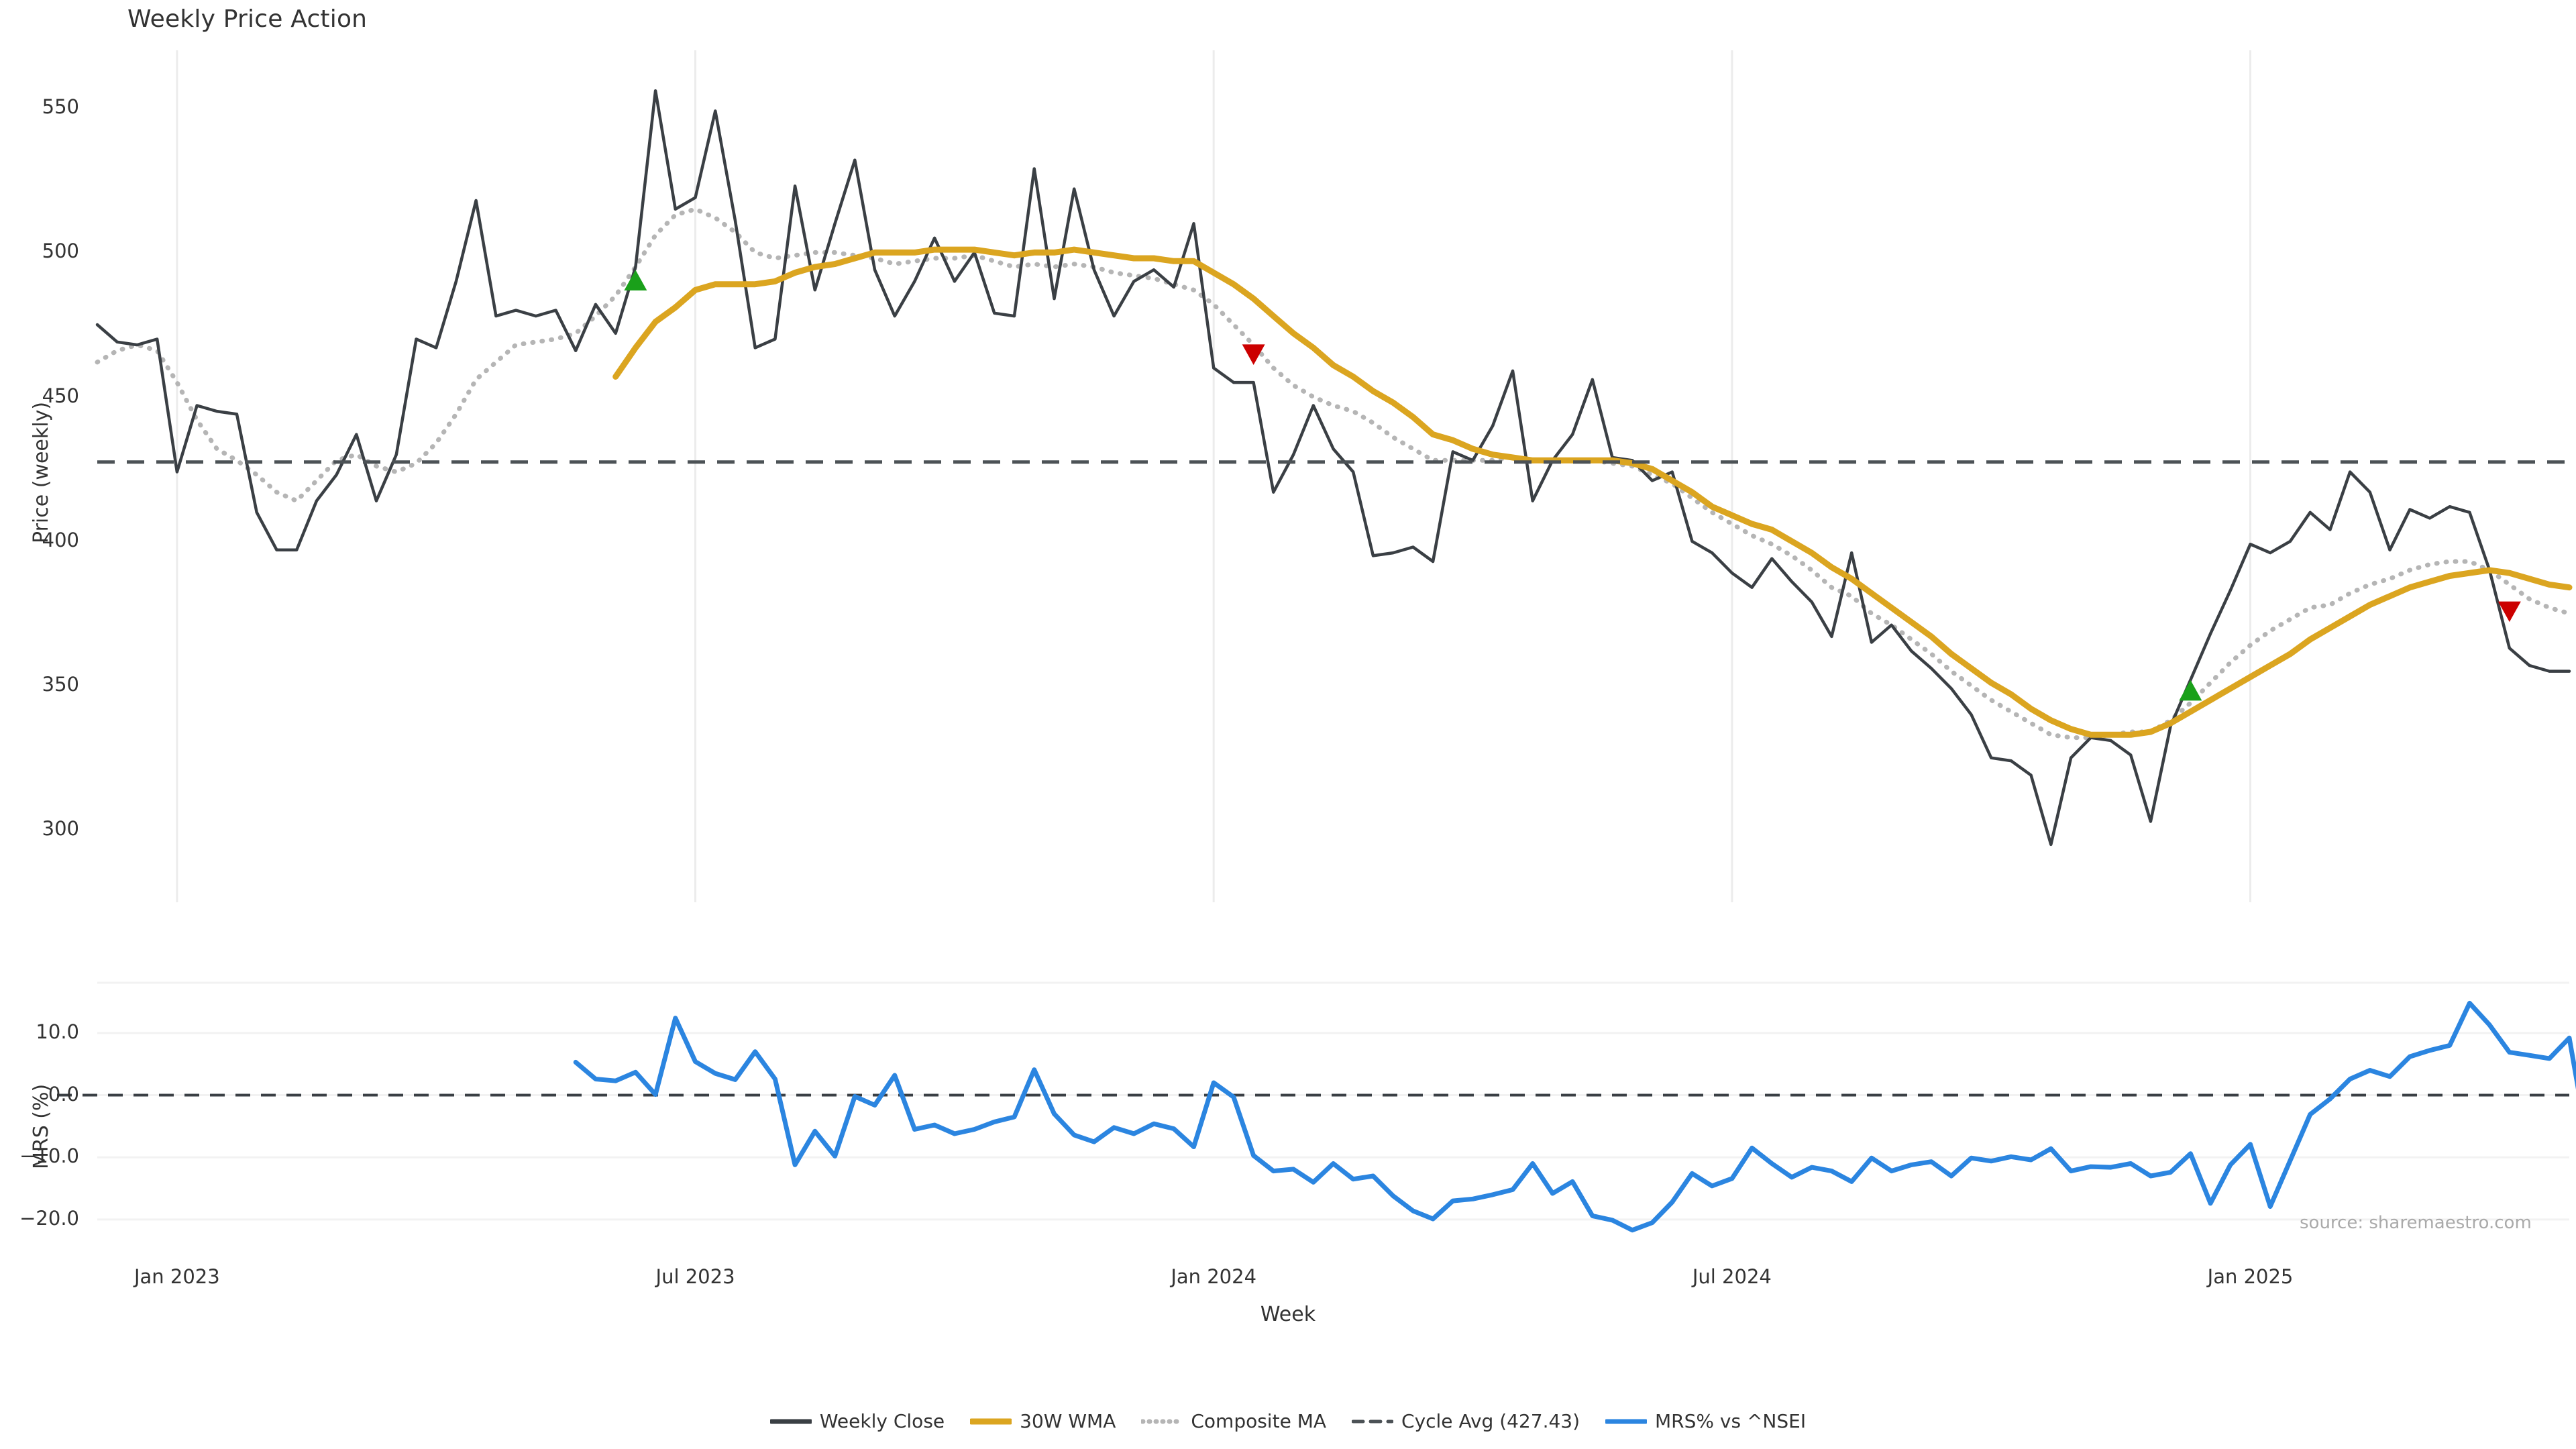 Image resolution: width=2576 pixels, height=1449 pixels. I want to click on legend-item: 30W WMA, so click(1043, 1421).